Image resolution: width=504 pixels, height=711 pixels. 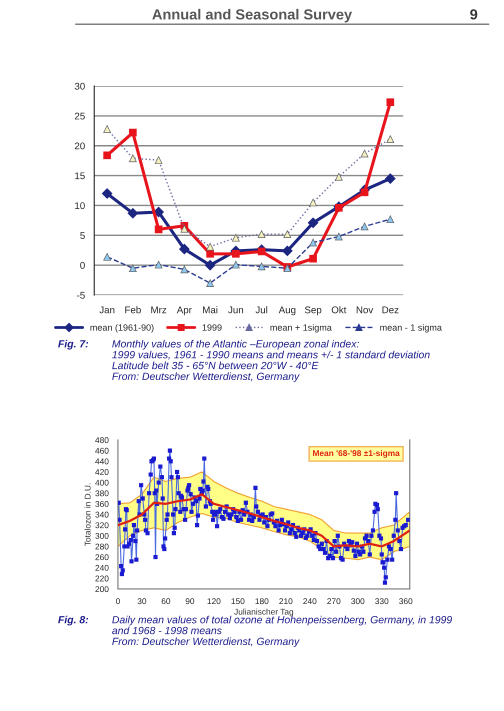 What do you see at coordinates (102, 557) in the screenshot?
I see `y-tick-label: 260` at bounding box center [102, 557].